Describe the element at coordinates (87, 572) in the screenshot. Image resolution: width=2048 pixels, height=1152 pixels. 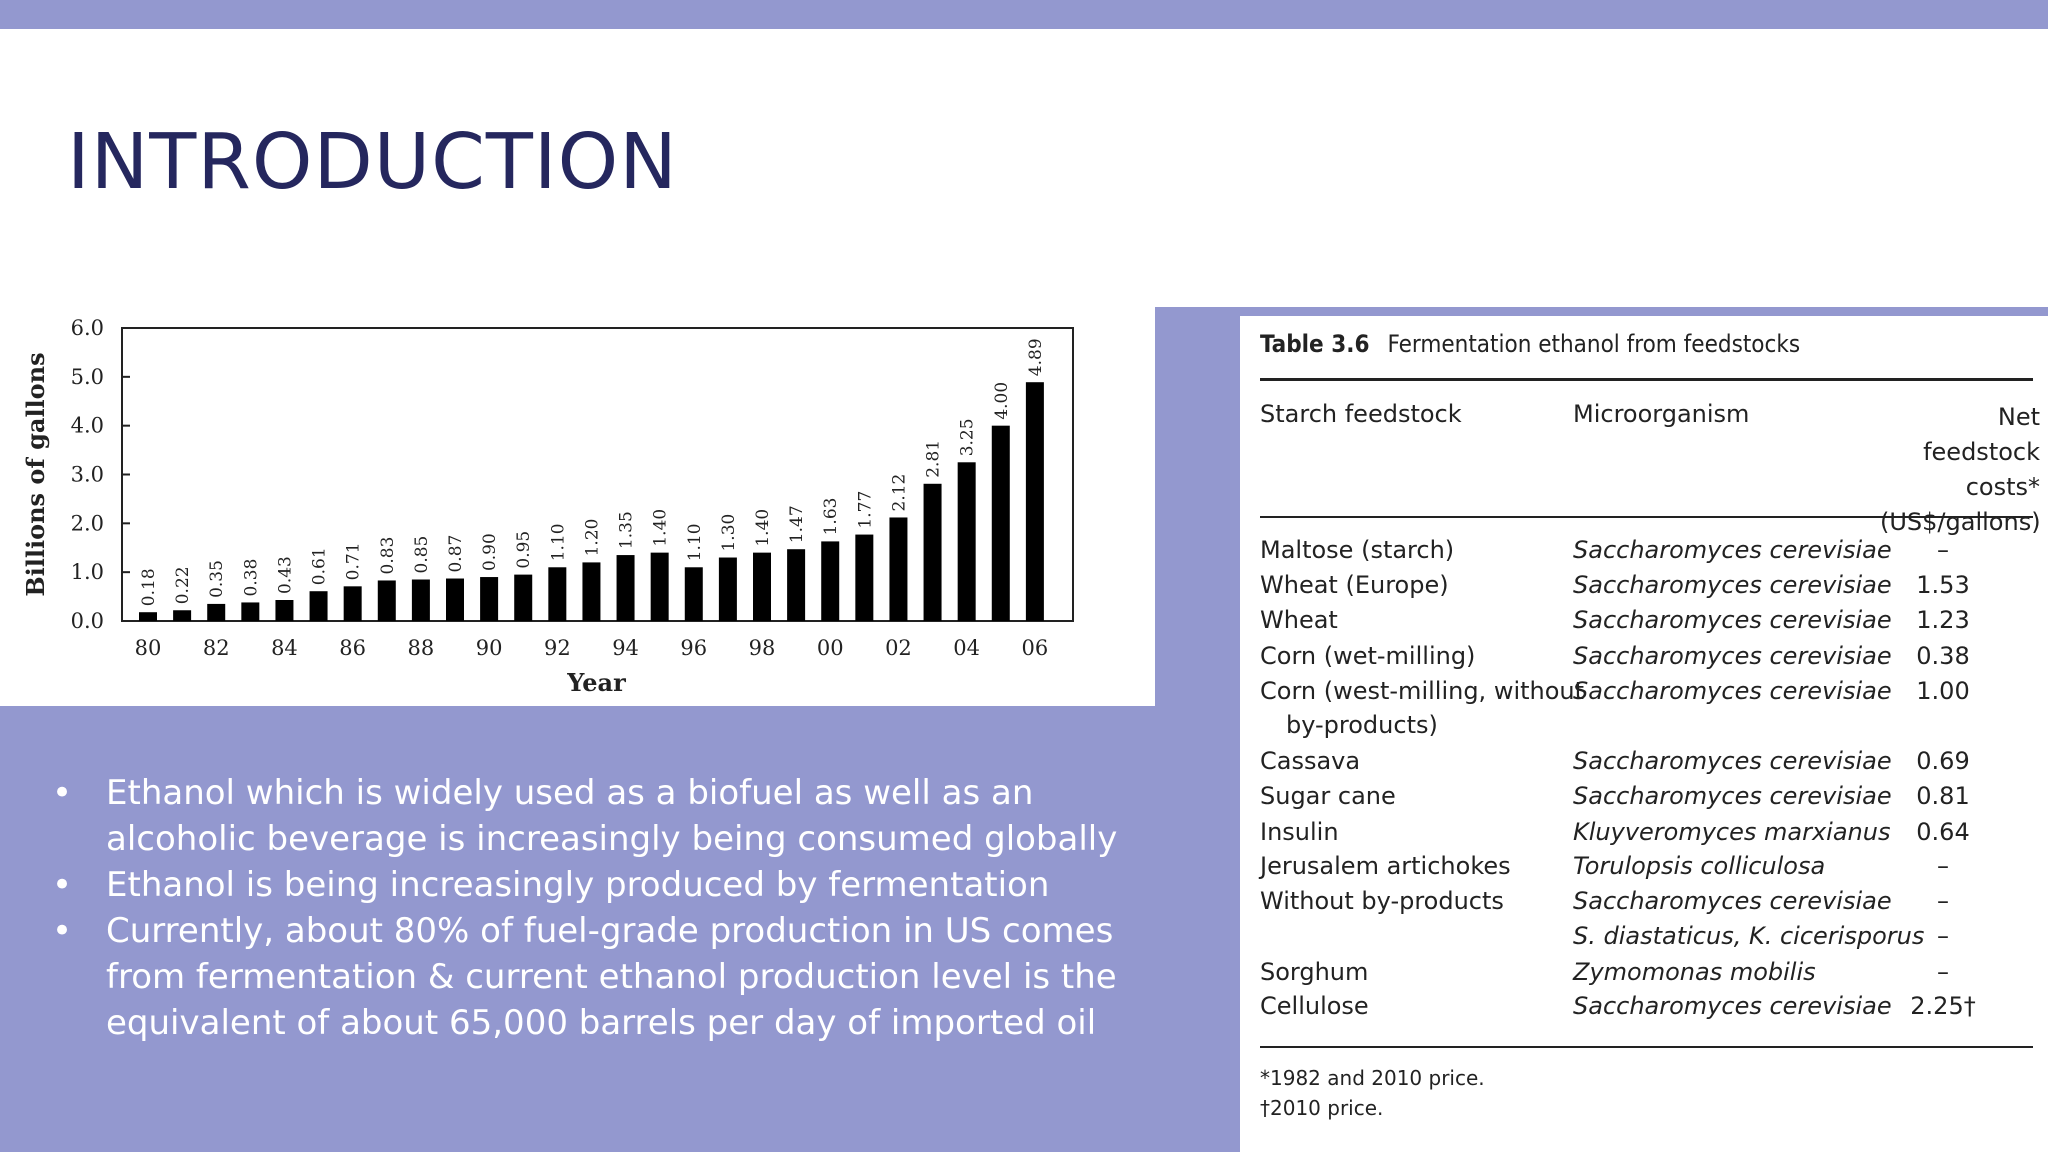
I see `y-tick-label: 1.0` at that location.